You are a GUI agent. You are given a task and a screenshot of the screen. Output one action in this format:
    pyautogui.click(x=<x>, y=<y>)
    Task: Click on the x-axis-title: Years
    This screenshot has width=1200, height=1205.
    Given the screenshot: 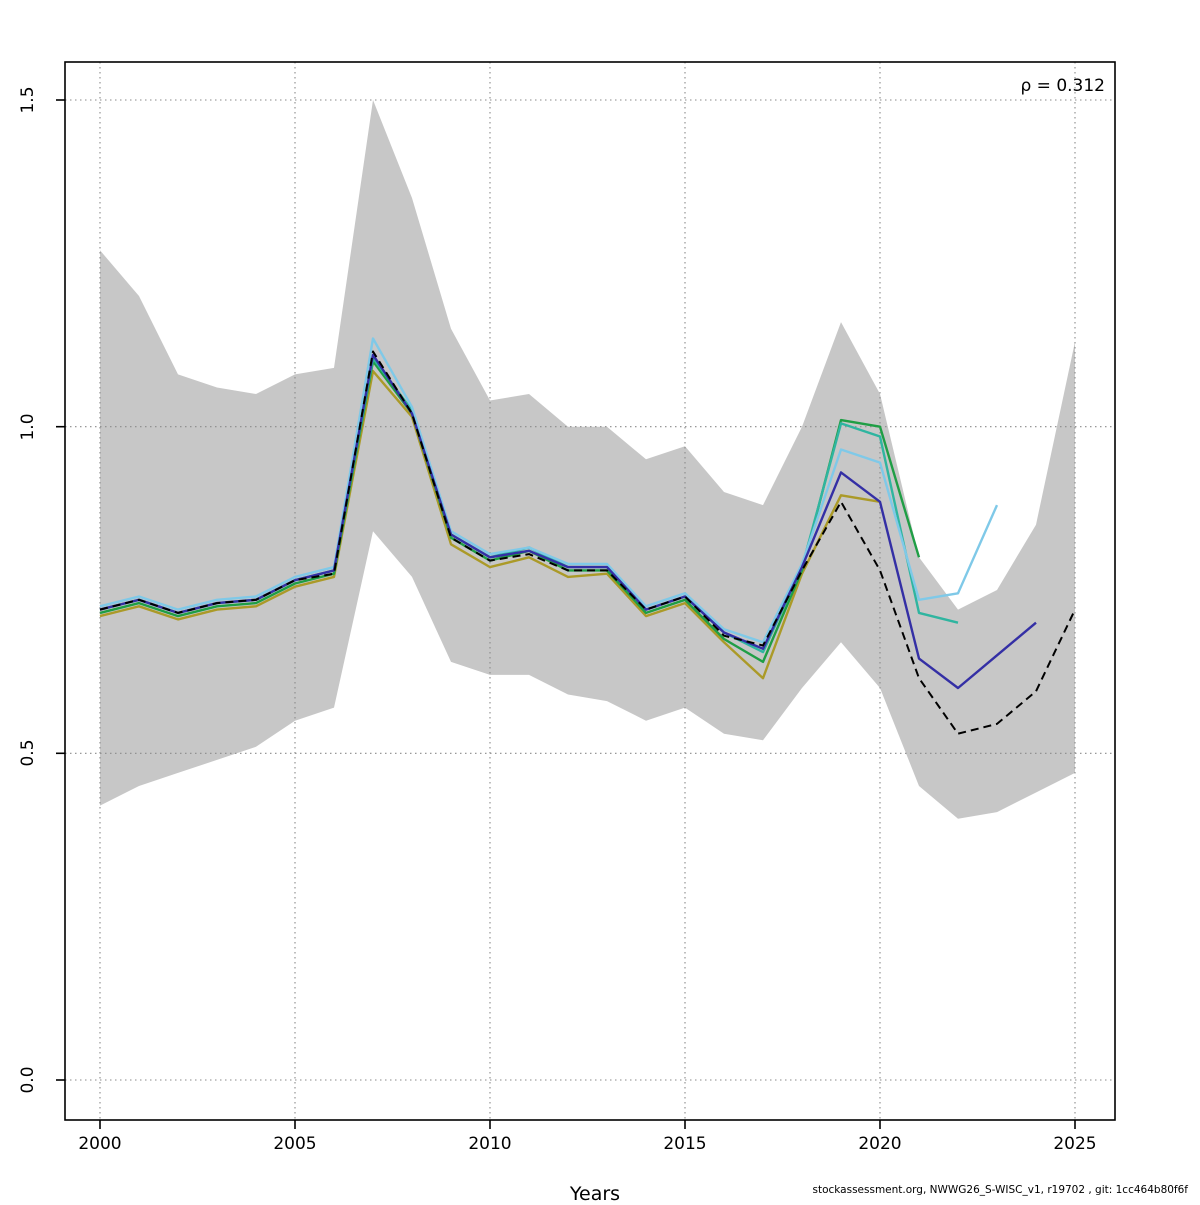 What is the action you would take?
    pyautogui.click(x=595, y=1194)
    